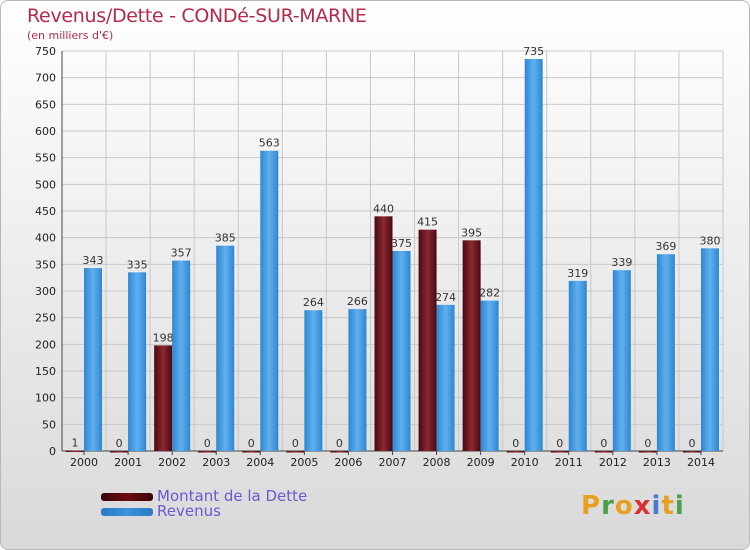 Image resolution: width=750 pixels, height=550 pixels. What do you see at coordinates (481, 462) in the screenshot?
I see `x-tick-label: 2009` at bounding box center [481, 462].